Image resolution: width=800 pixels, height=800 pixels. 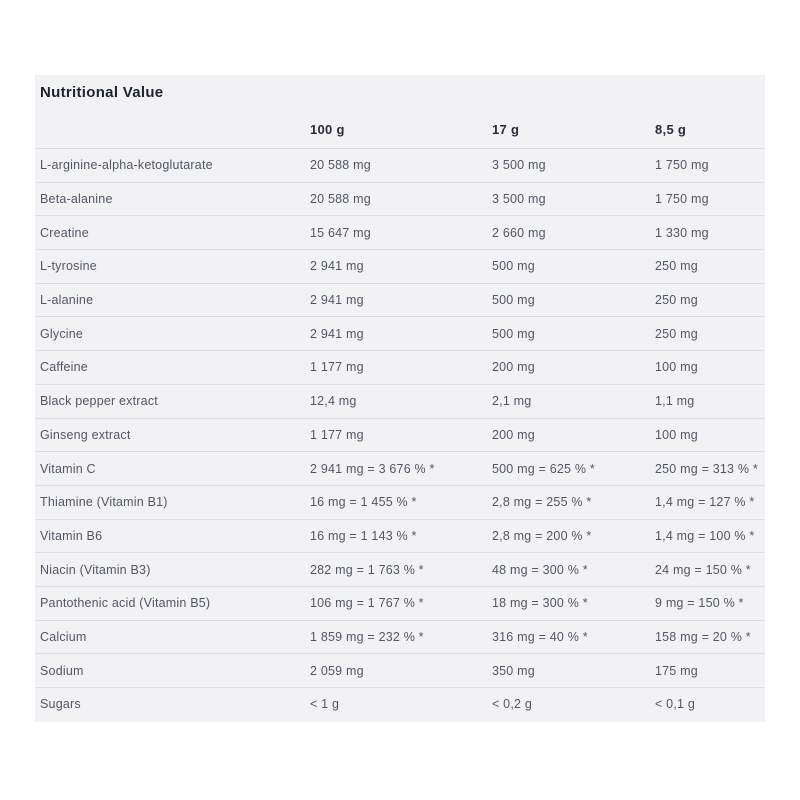 What do you see at coordinates (675, 401) in the screenshot?
I see `value-per-8-5g: 1,1 mg` at bounding box center [675, 401].